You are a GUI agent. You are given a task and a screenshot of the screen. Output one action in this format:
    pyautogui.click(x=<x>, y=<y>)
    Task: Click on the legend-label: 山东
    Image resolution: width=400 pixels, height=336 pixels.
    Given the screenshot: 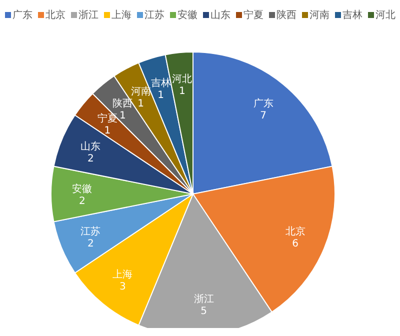 What is the action you would take?
    pyautogui.click(x=220, y=15)
    